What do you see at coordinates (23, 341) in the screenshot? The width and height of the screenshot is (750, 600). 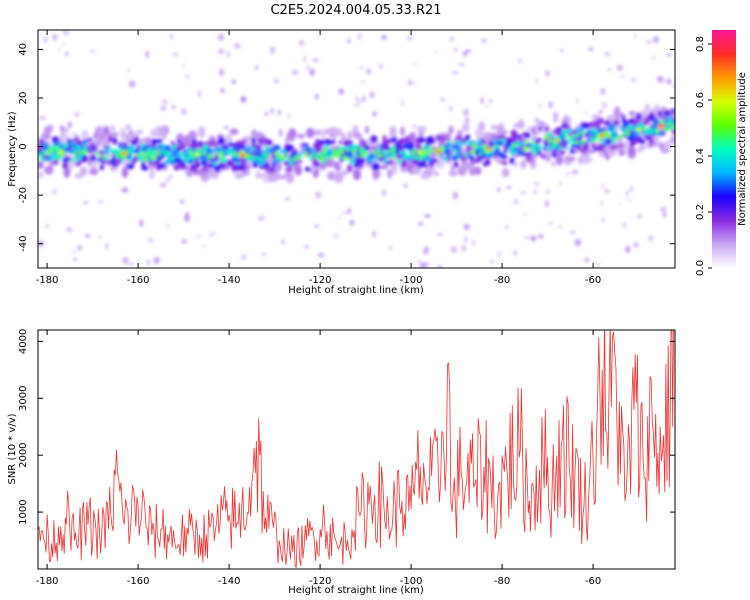 I see `y-tick-label: 4000` at bounding box center [23, 341].